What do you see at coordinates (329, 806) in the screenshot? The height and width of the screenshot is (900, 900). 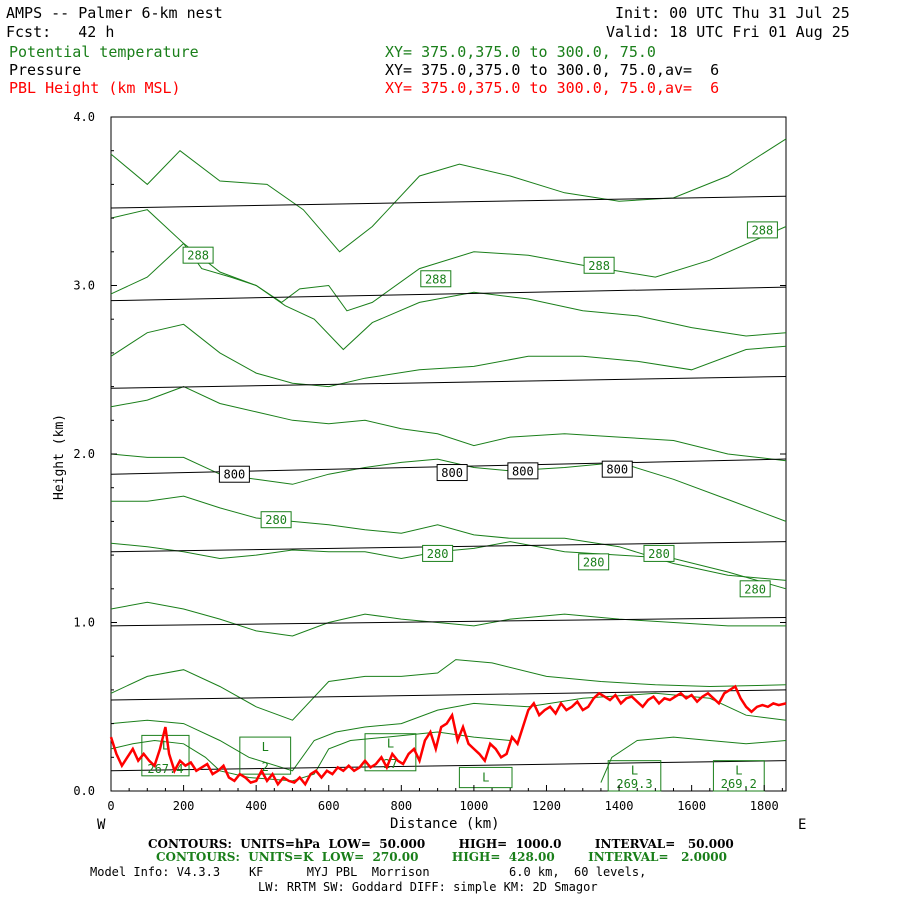 I see `x-tick-label: 600` at bounding box center [329, 806].